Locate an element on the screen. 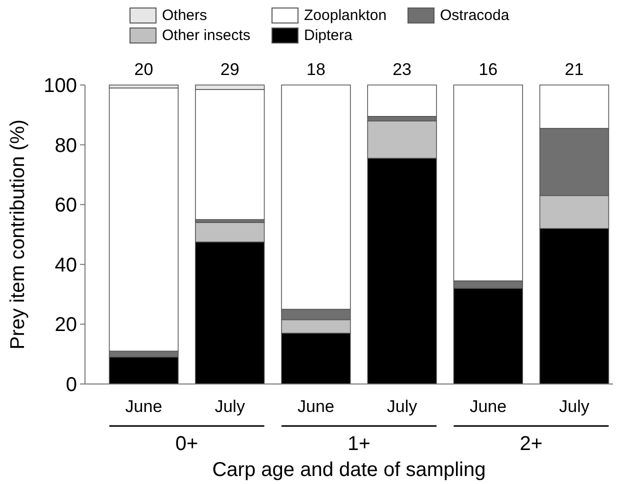 This screenshot has width=633, height=484. legend-label: Zooplankton is located at coordinates (345, 15).